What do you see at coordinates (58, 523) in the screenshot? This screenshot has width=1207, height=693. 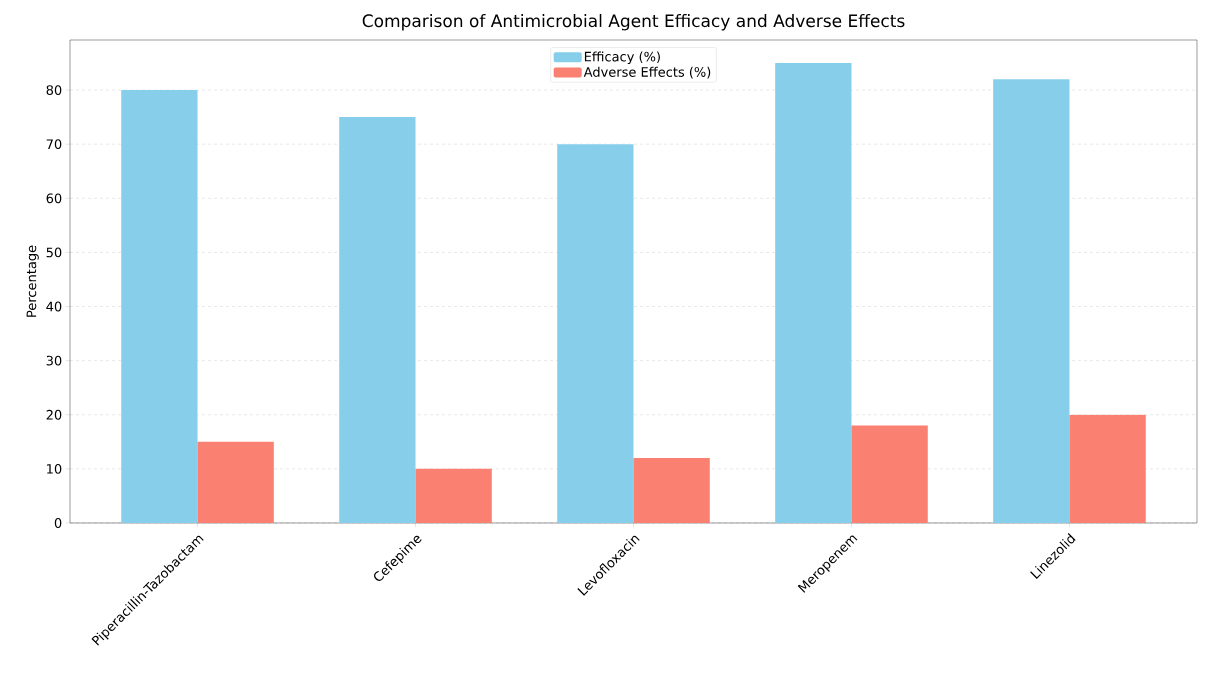 I see `y-tick-label: 0` at bounding box center [58, 523].